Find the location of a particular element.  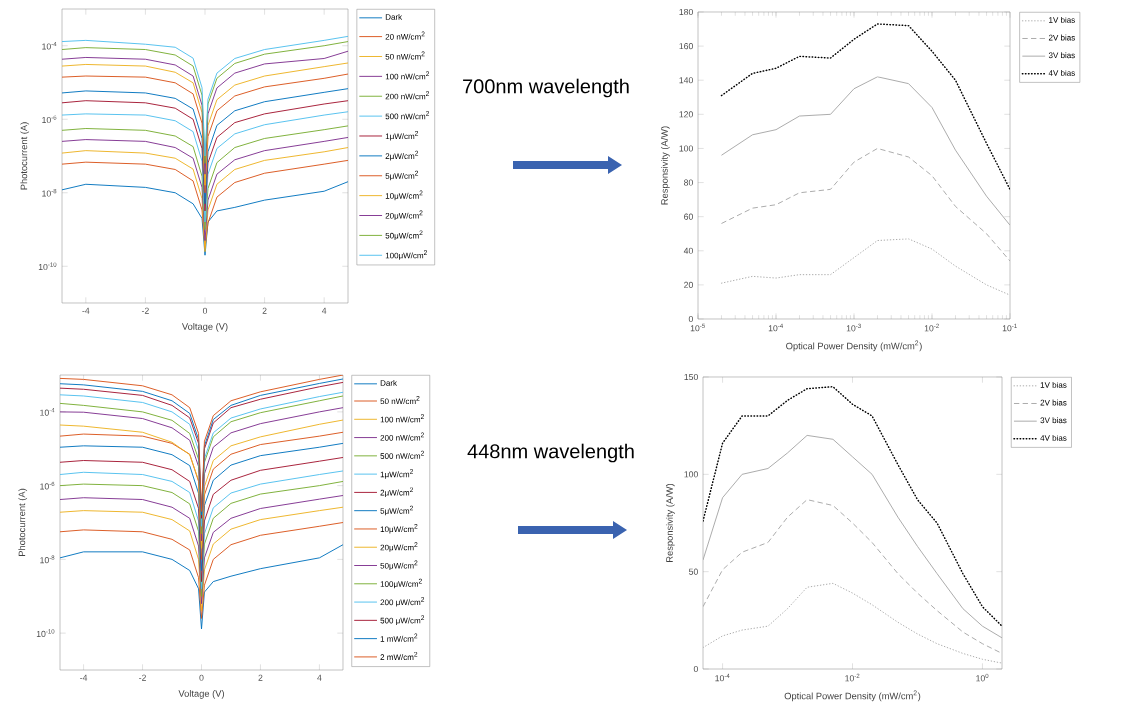

y-tick-label: 180 is located at coordinates (686, 12).